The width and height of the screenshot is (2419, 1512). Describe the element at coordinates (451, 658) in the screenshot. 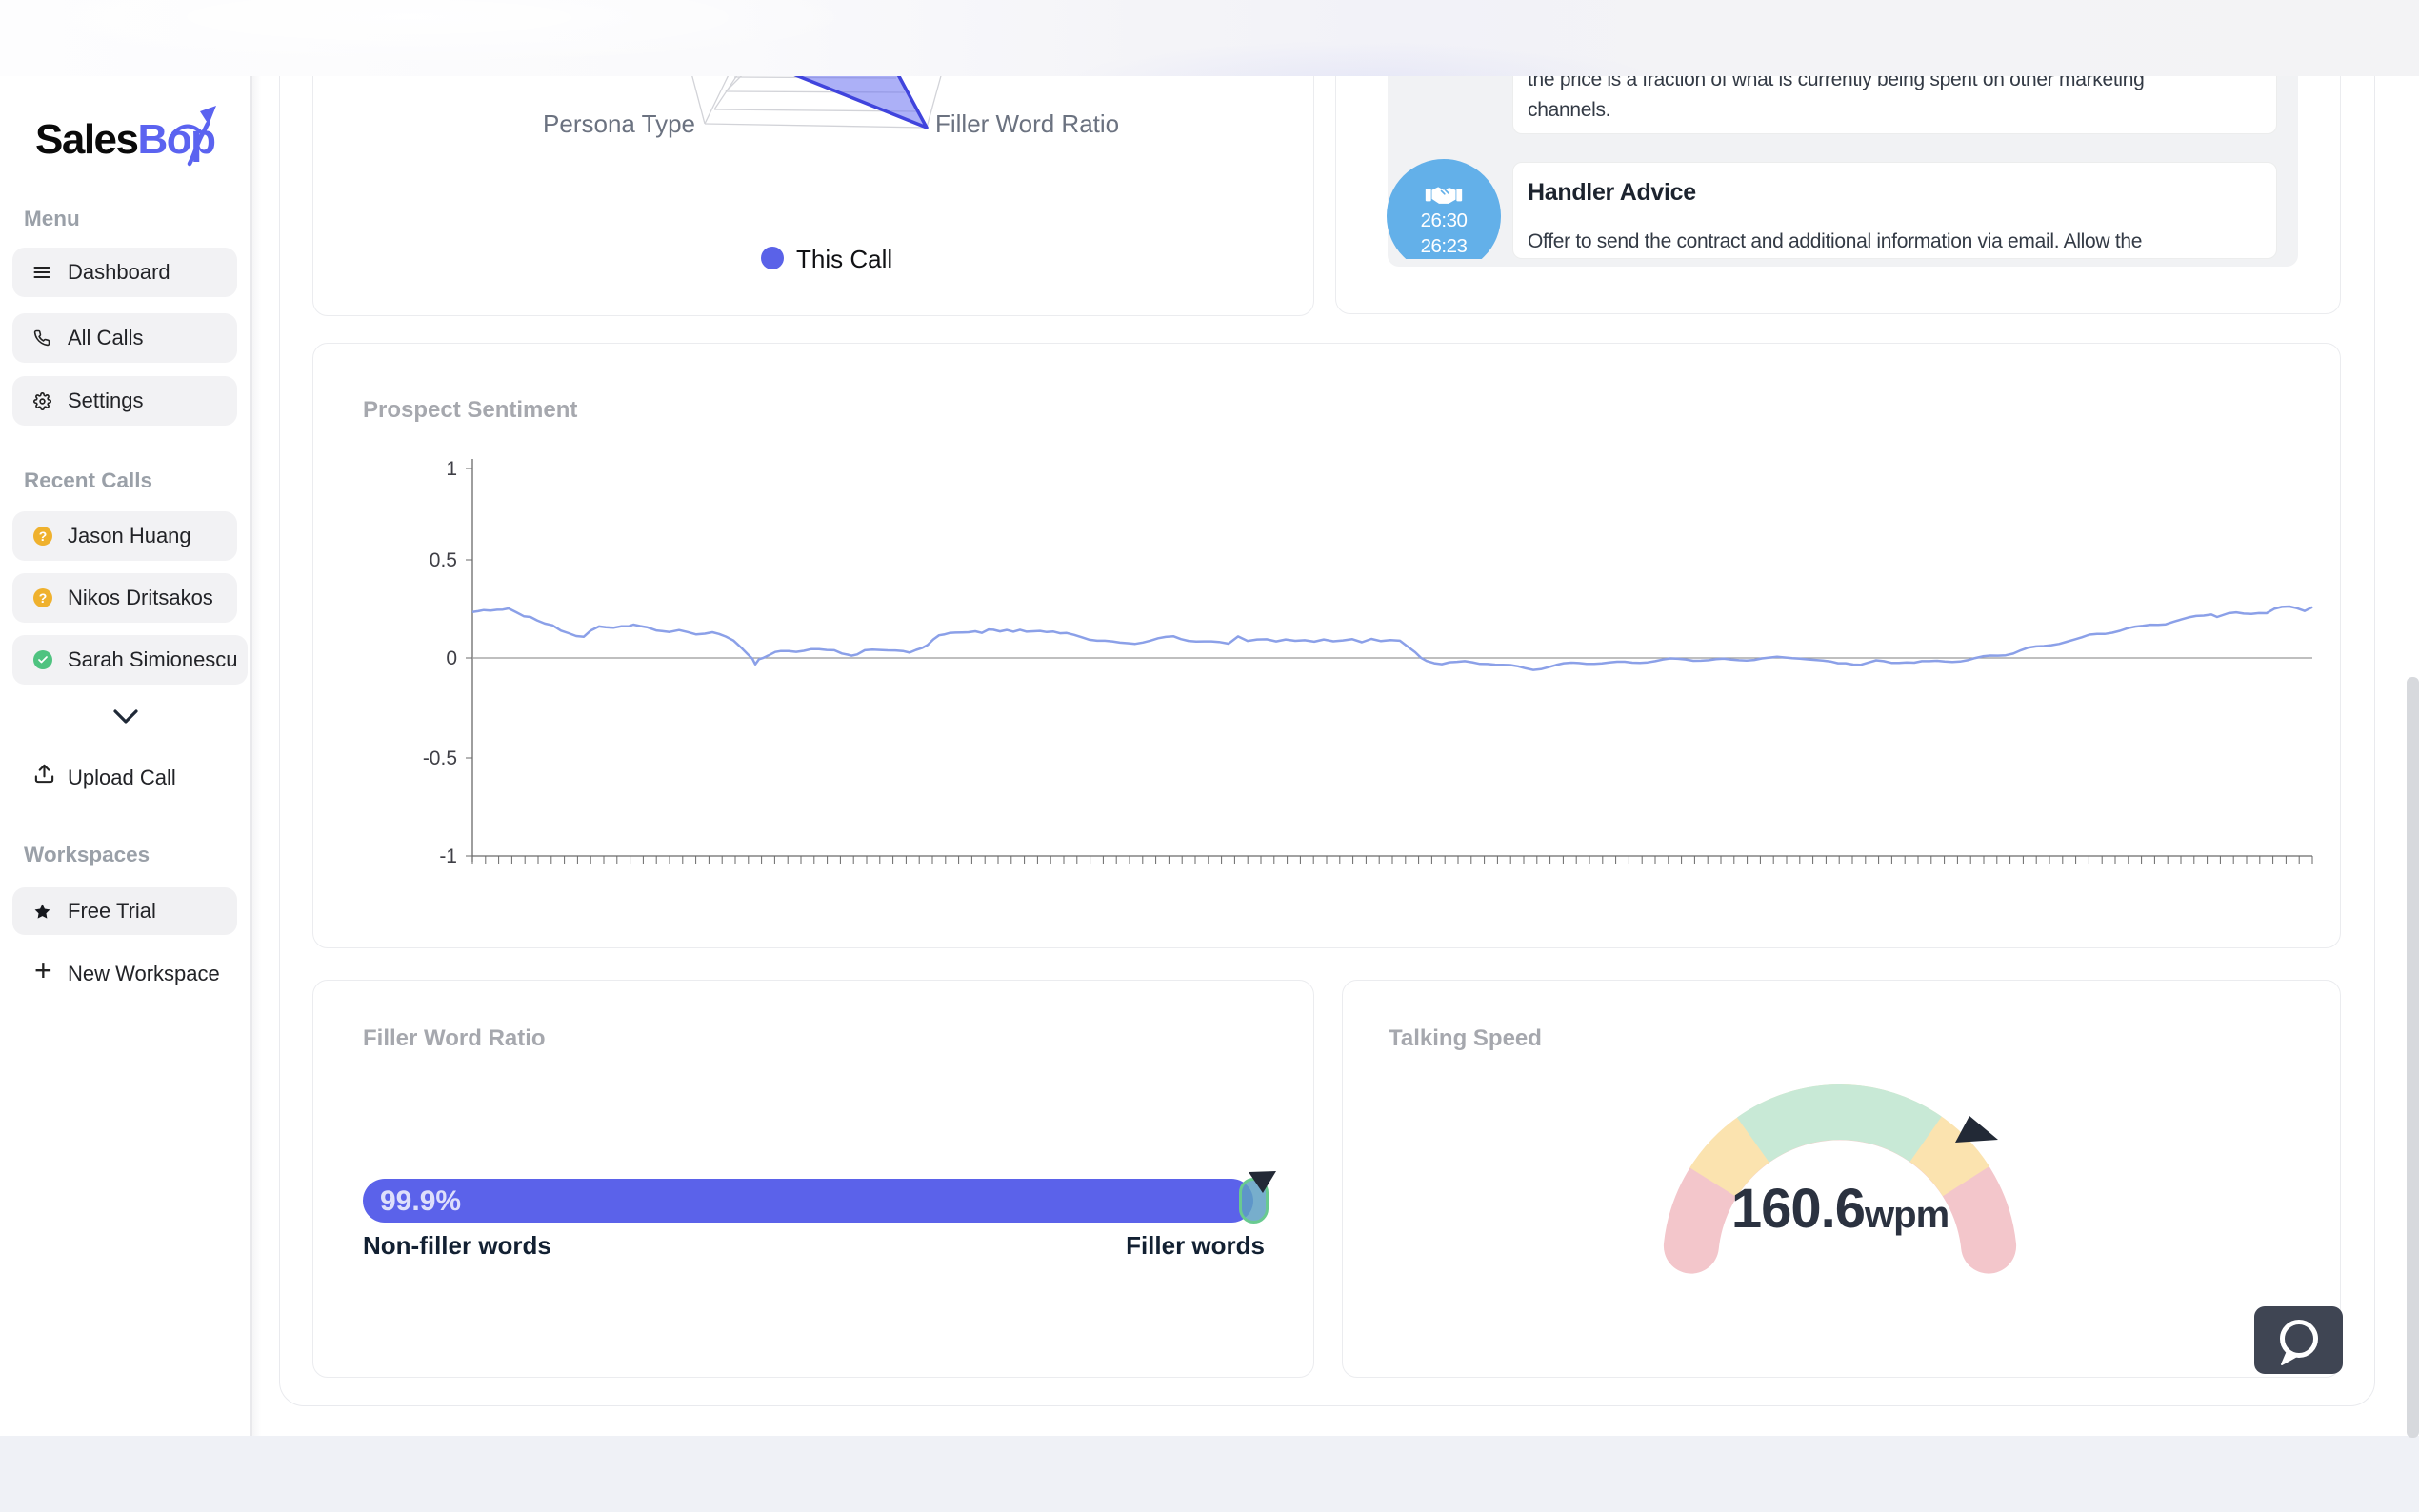

I see `svg-text: 0` at that location.